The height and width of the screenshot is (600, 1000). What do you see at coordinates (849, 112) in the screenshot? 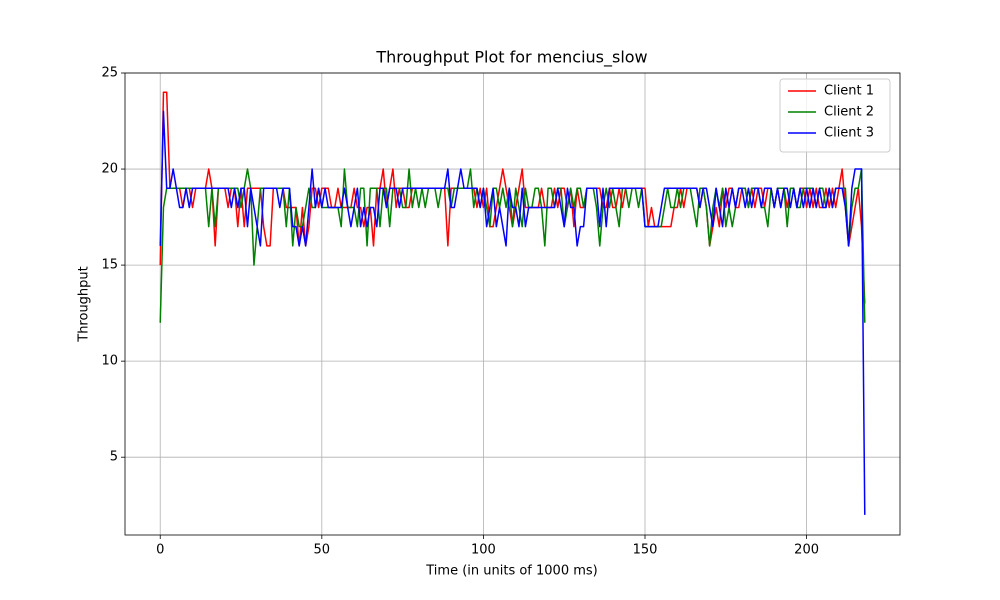
I see `legend-label: Client 2` at bounding box center [849, 112].